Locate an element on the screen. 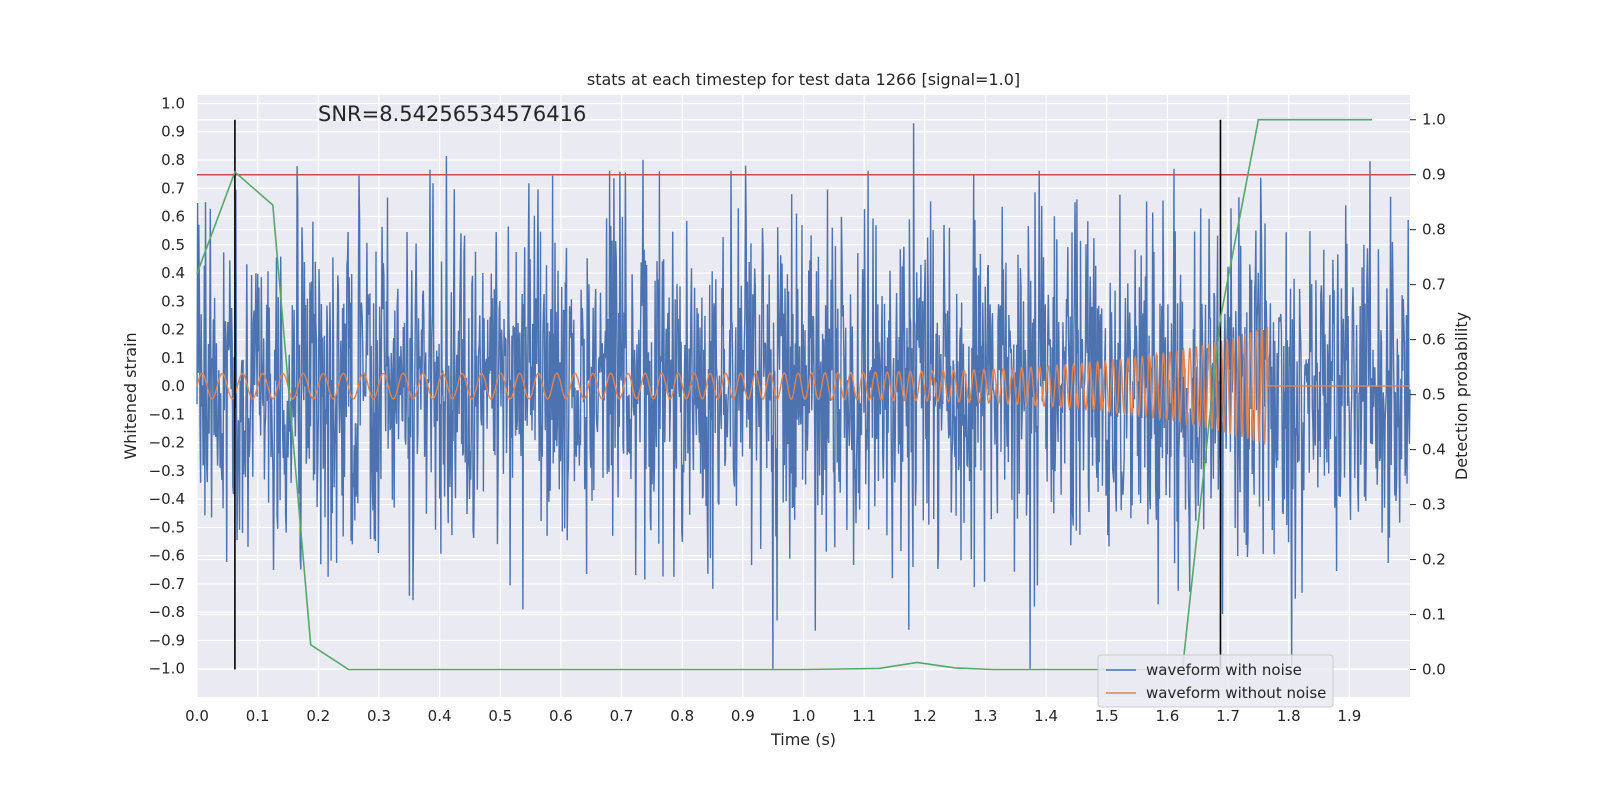 Image resolution: width=1600 pixels, height=800 pixels. y-tick-label: 0.3 is located at coordinates (173, 301).